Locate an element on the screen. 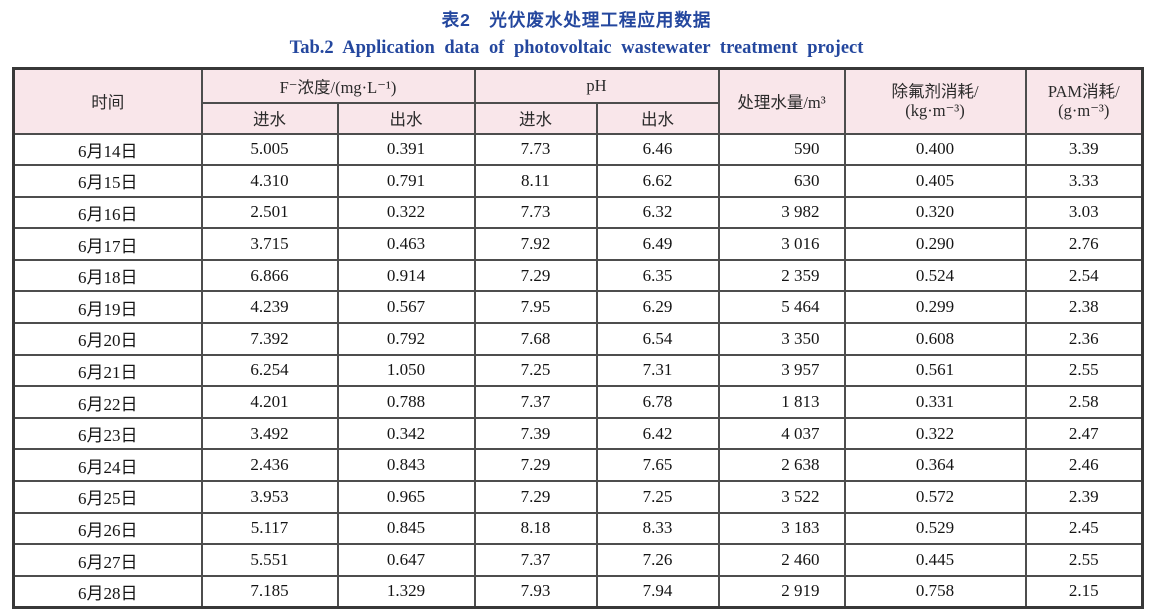  cell-pam: 2.54 is located at coordinates (1084, 275).